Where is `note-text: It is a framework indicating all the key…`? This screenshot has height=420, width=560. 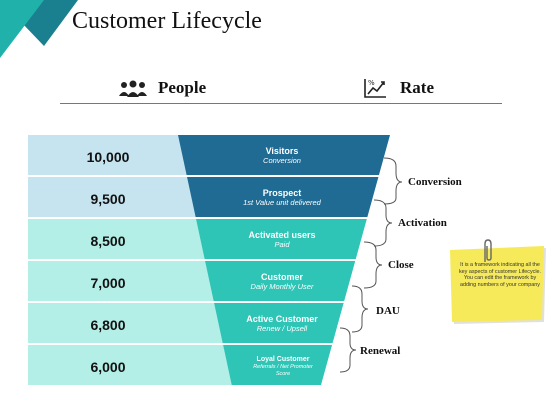 note-text: It is a framework indicating all the key… is located at coordinates (500, 275).